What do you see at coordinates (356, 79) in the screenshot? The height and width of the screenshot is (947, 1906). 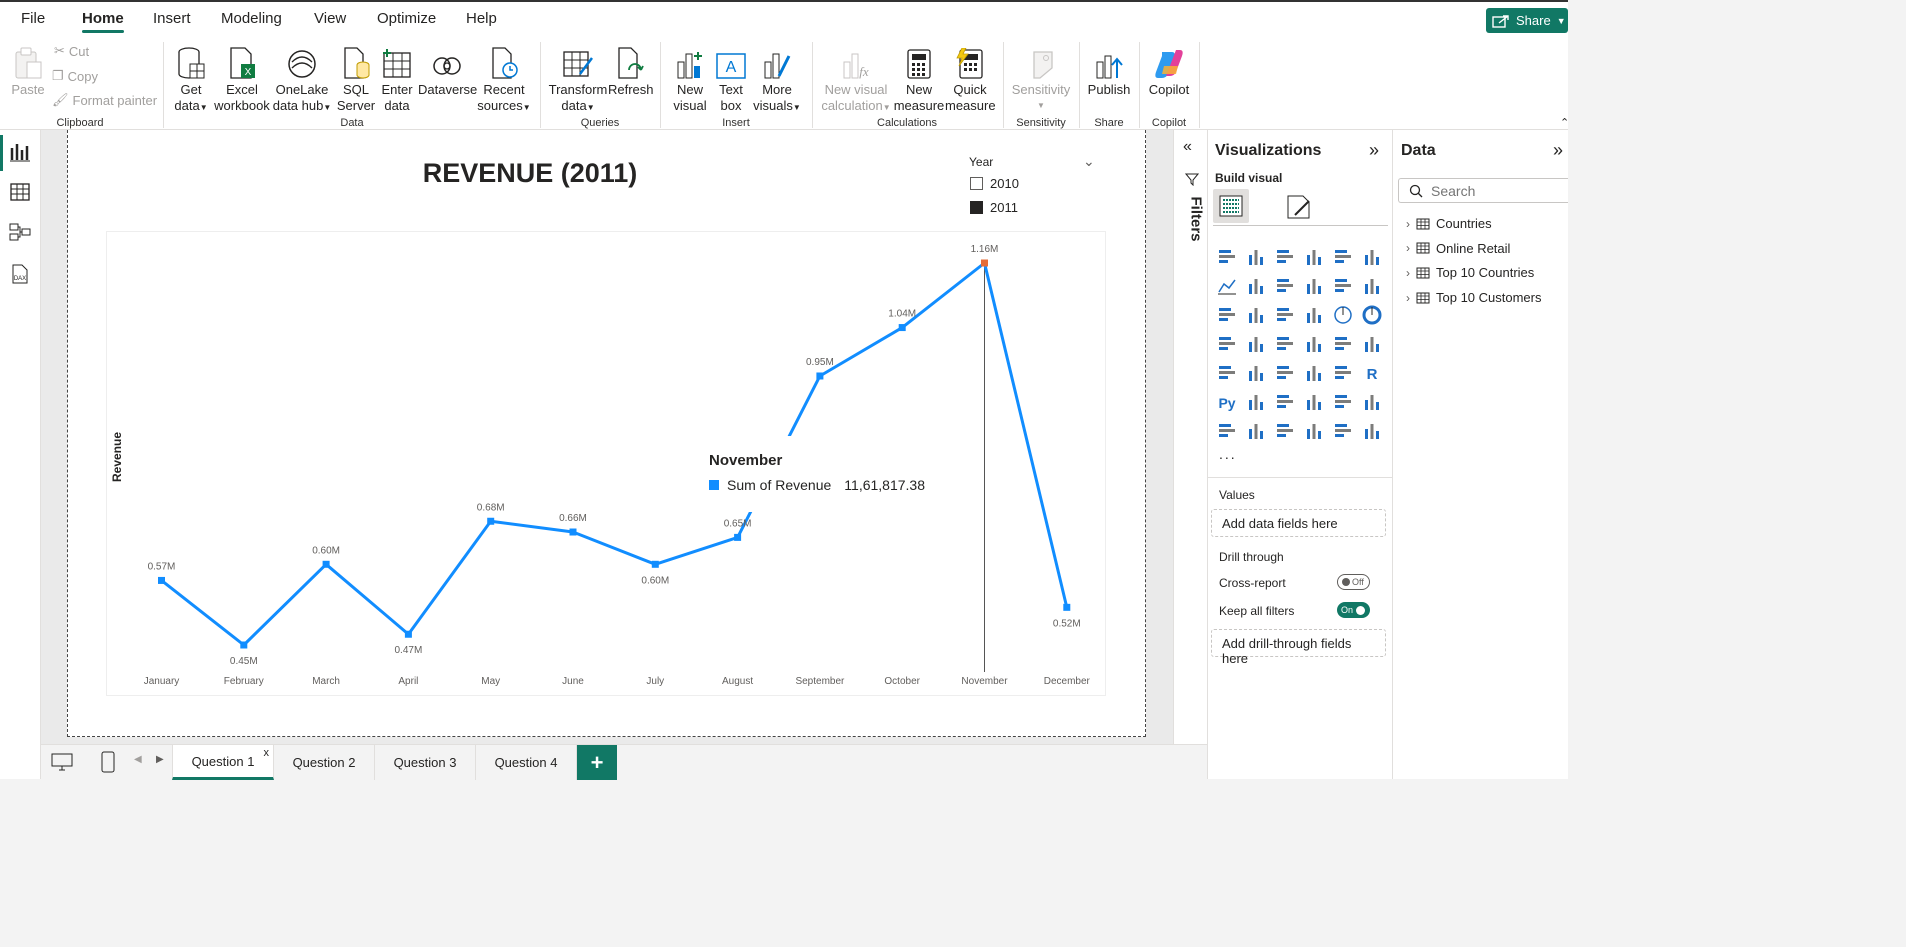 I see `sql-server-button: SQL Server` at bounding box center [356, 79].